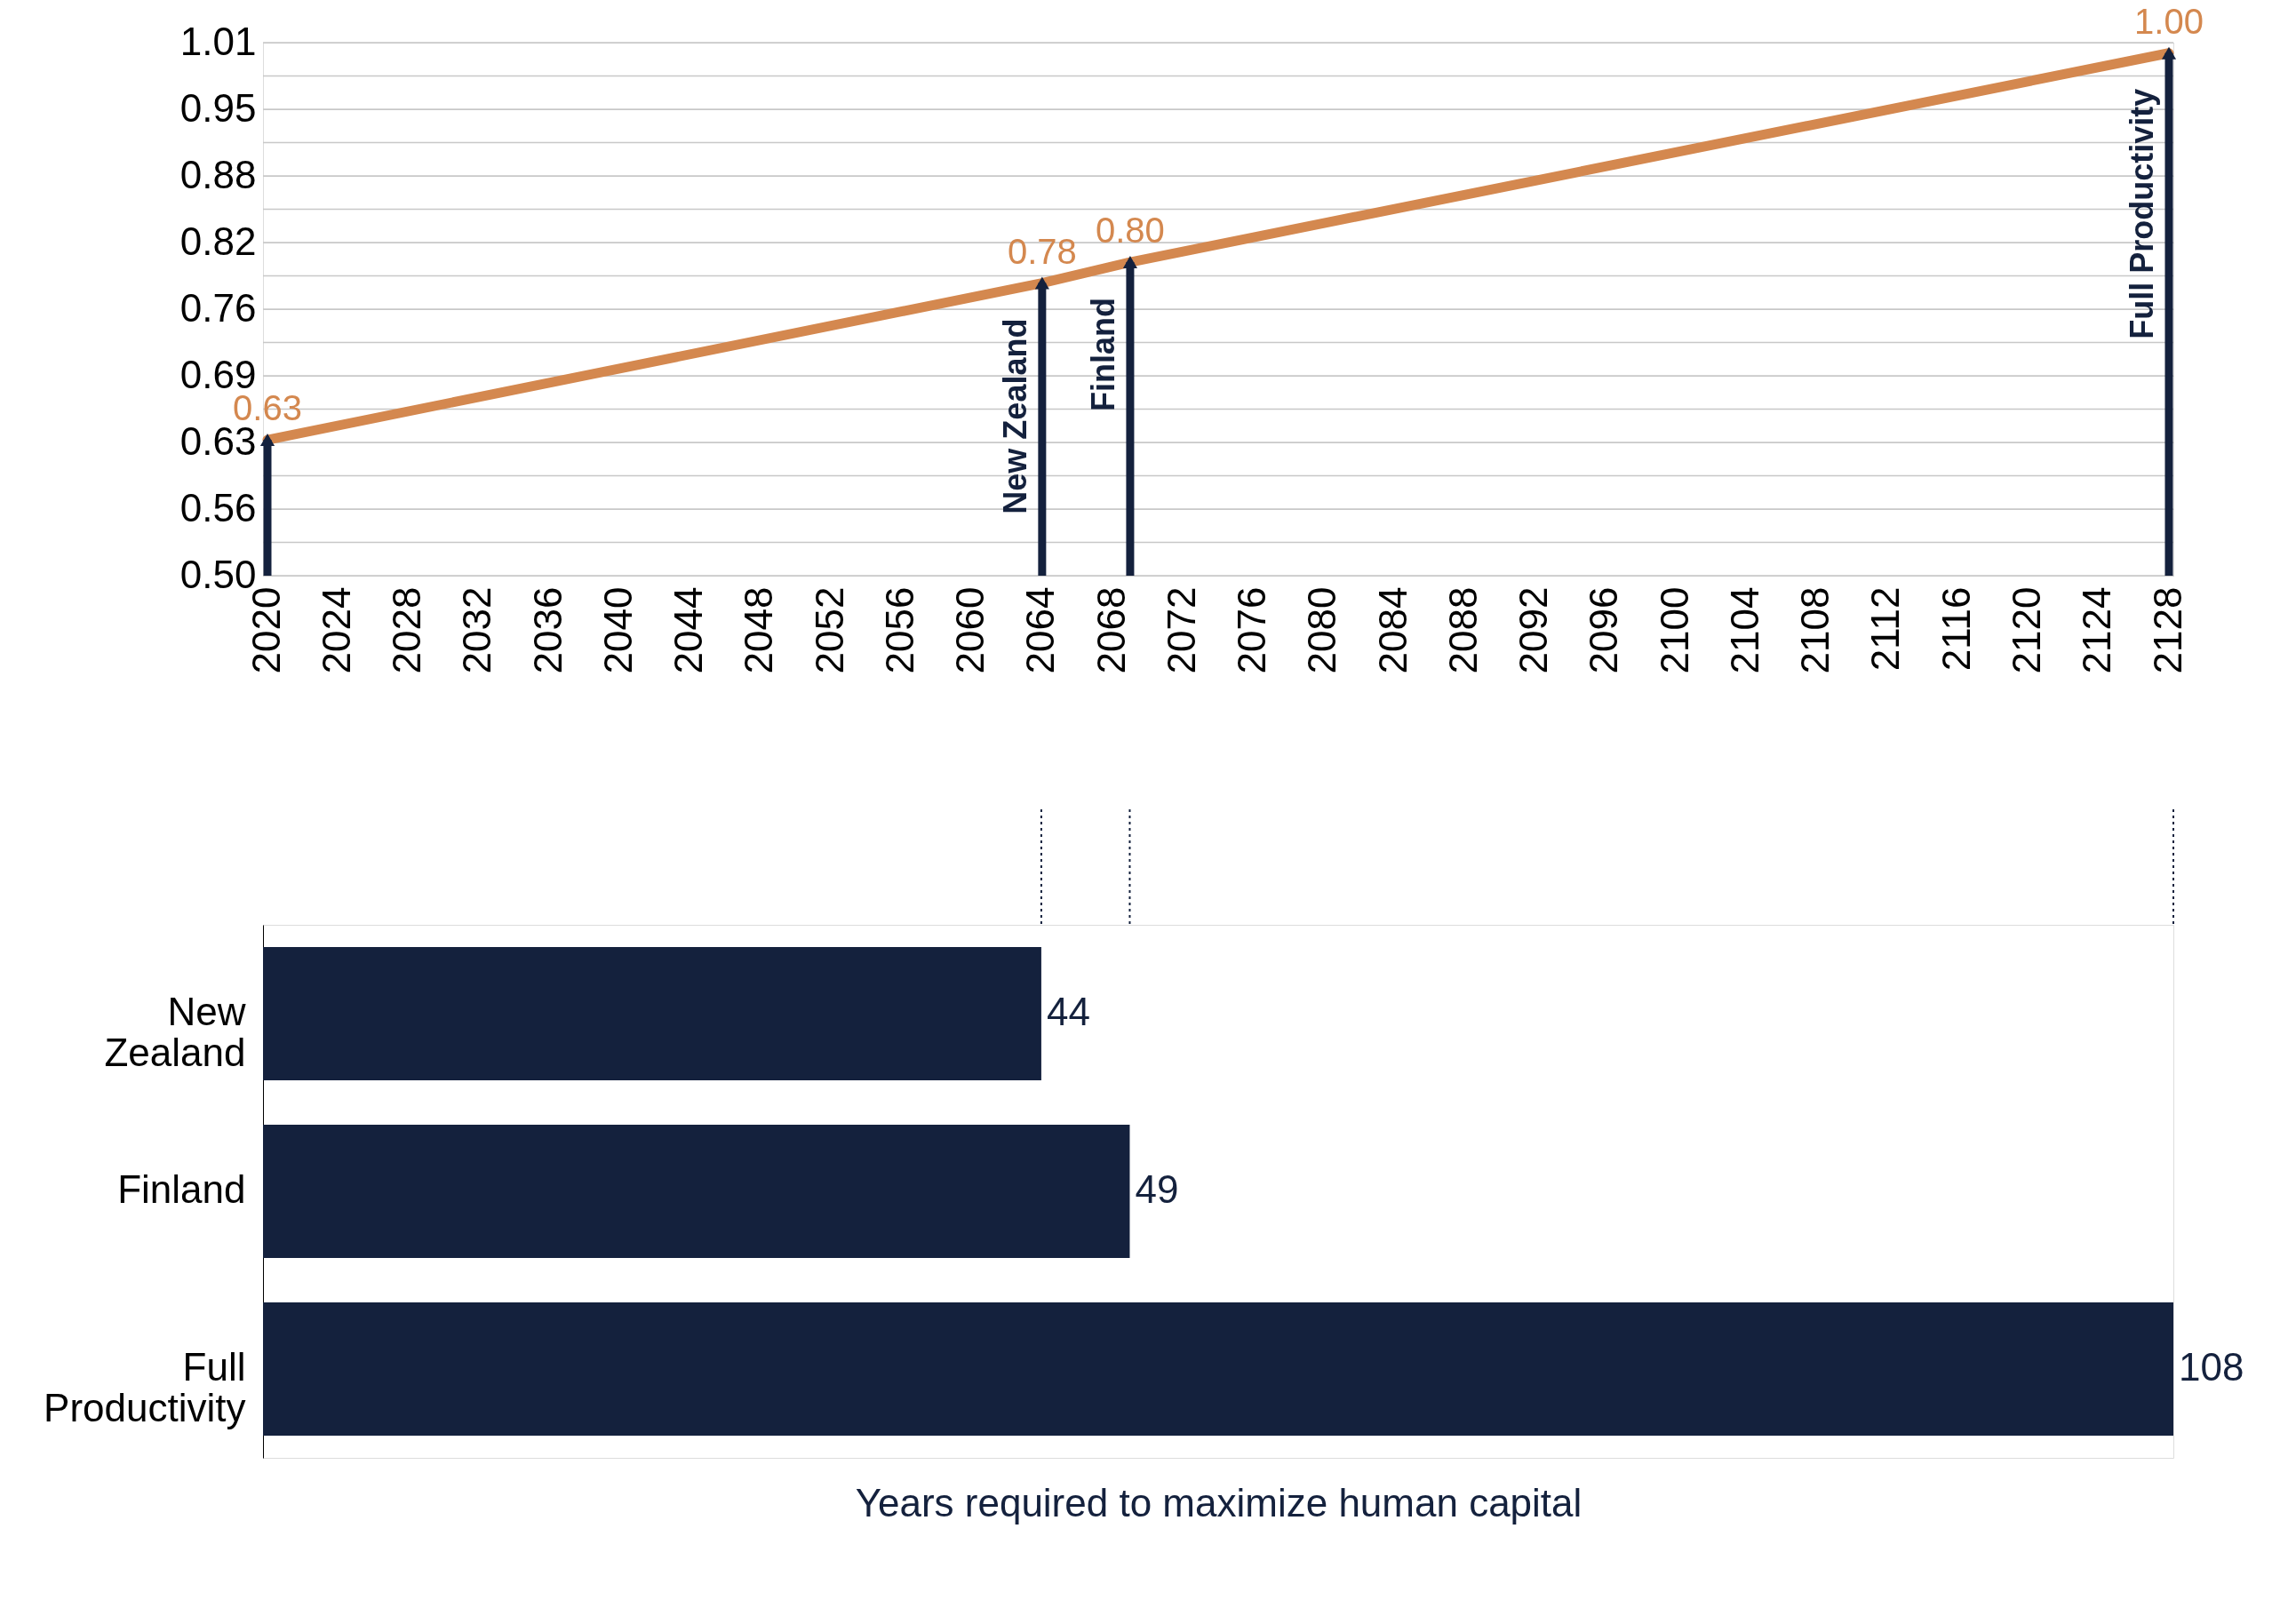 This screenshot has width=2272, height=1624. What do you see at coordinates (1462, 630) in the screenshot?
I see `x-tick-label: 2088` at bounding box center [1462, 630].